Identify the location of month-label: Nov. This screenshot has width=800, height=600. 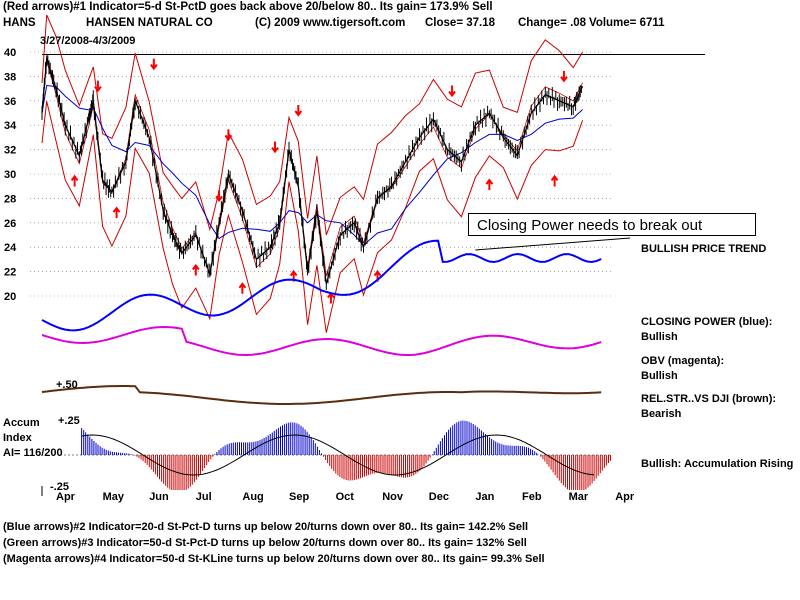
(393, 497).